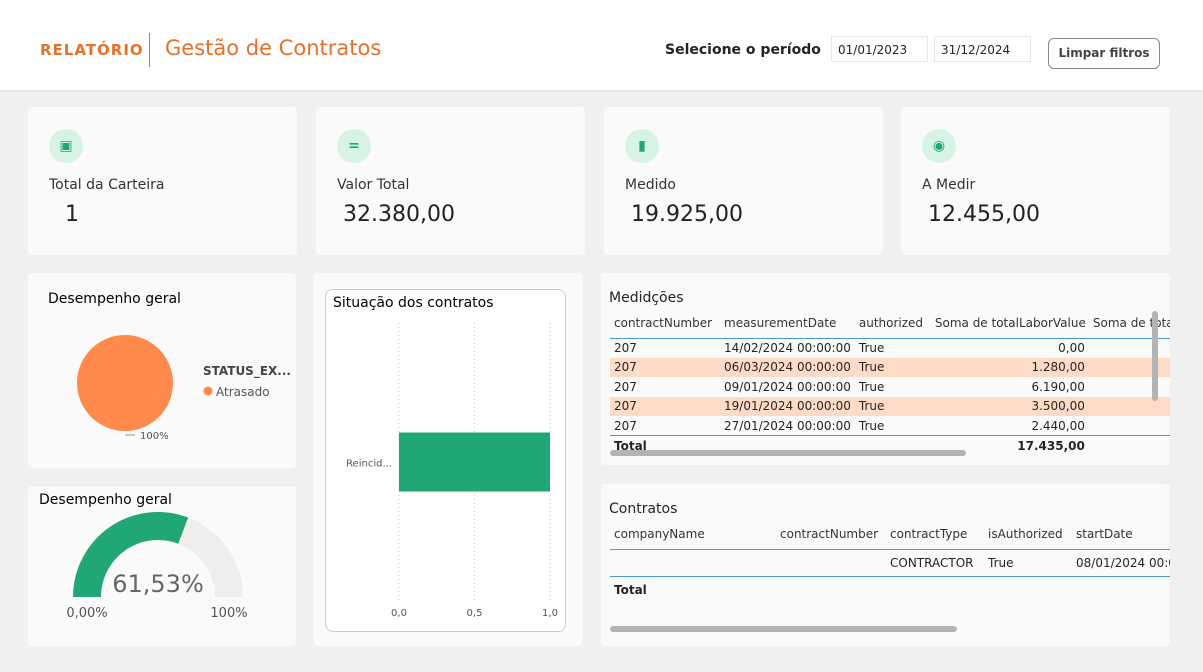  What do you see at coordinates (1058, 367) in the screenshot?
I see `table-cell: 1.280,00` at bounding box center [1058, 367].